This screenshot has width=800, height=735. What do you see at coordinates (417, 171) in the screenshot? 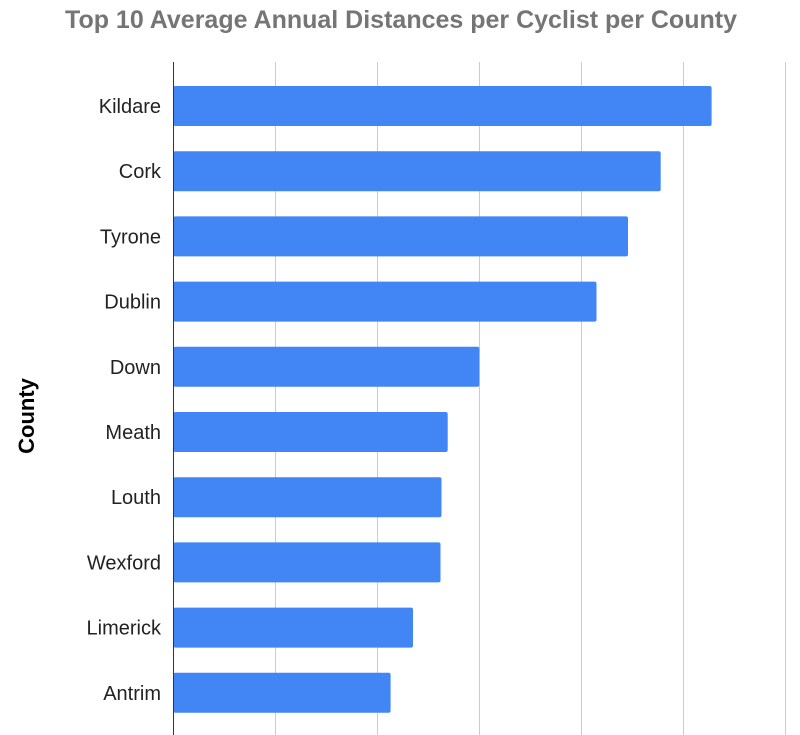
I see `bar-cork` at bounding box center [417, 171].